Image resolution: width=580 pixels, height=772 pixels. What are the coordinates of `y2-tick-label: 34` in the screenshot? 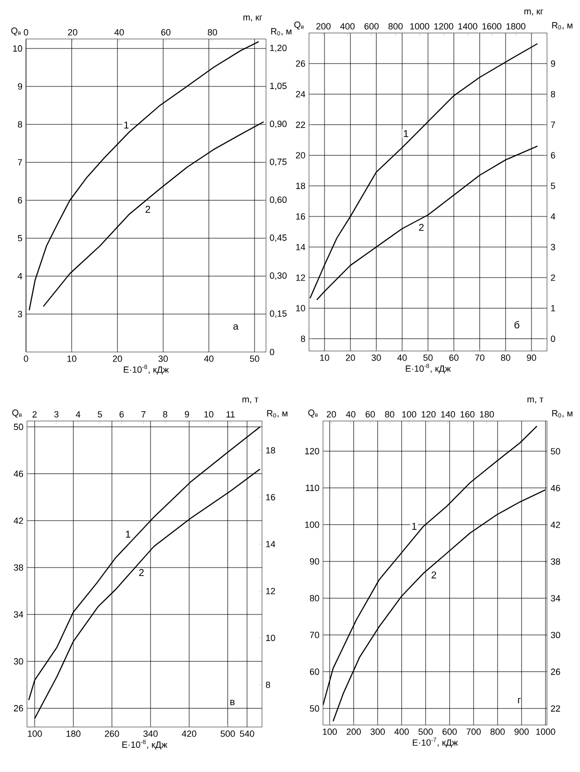 It's located at (555, 598).